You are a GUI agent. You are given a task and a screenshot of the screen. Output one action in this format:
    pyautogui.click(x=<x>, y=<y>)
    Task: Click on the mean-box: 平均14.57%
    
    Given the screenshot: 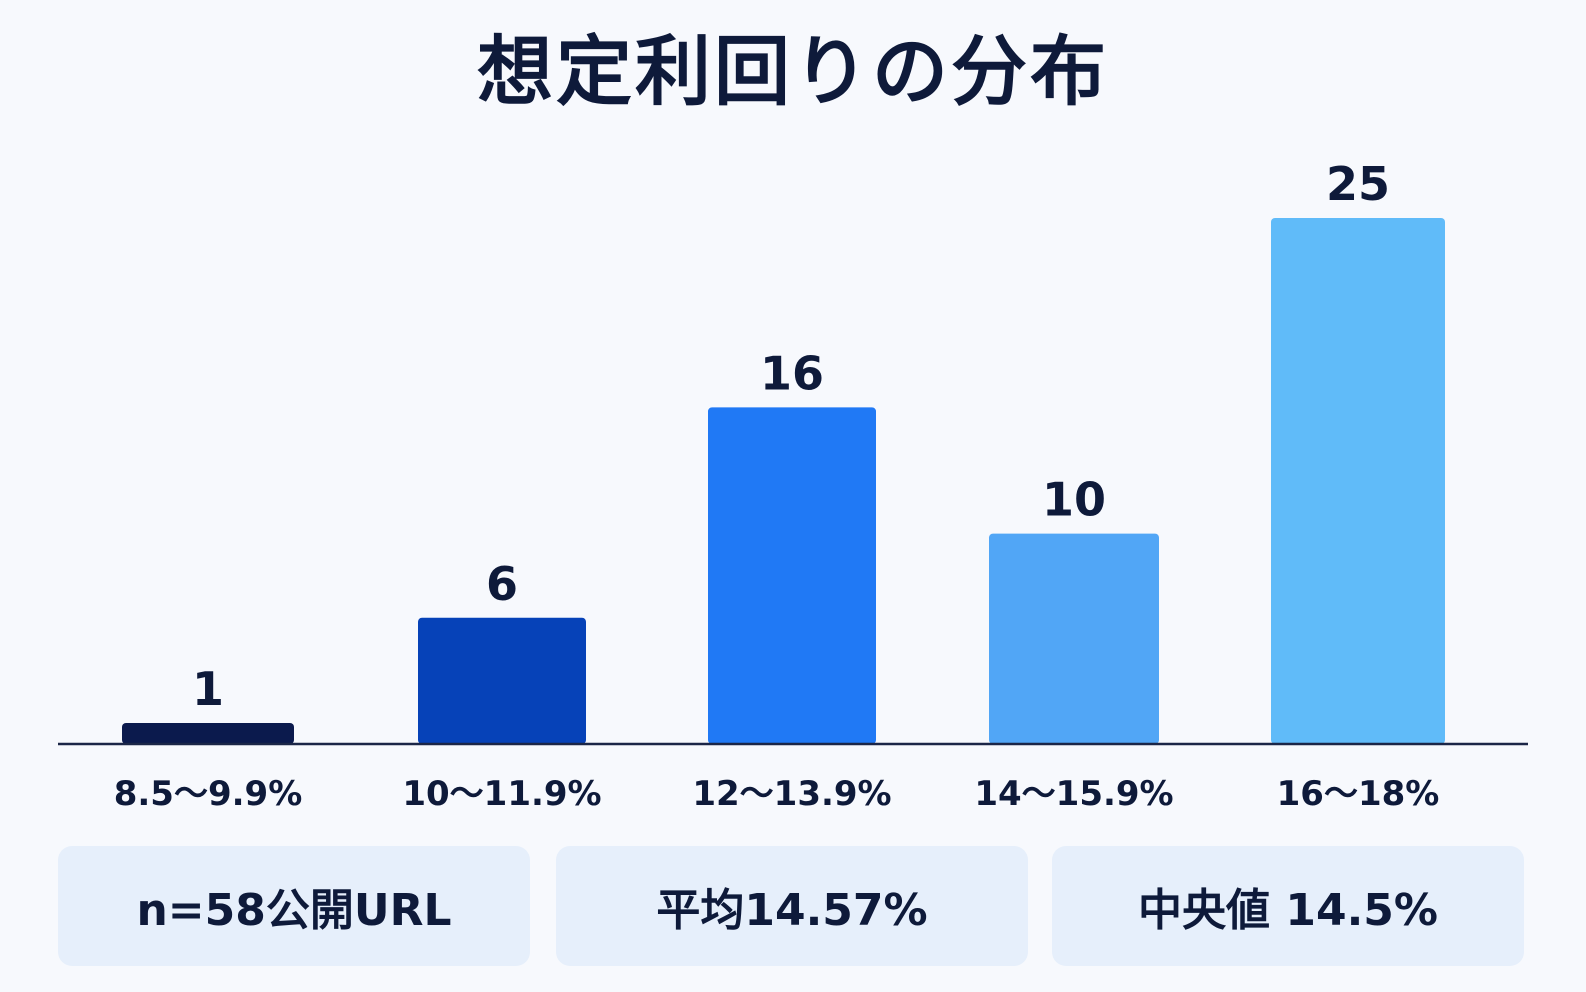 What is the action you would take?
    pyautogui.click(x=792, y=906)
    